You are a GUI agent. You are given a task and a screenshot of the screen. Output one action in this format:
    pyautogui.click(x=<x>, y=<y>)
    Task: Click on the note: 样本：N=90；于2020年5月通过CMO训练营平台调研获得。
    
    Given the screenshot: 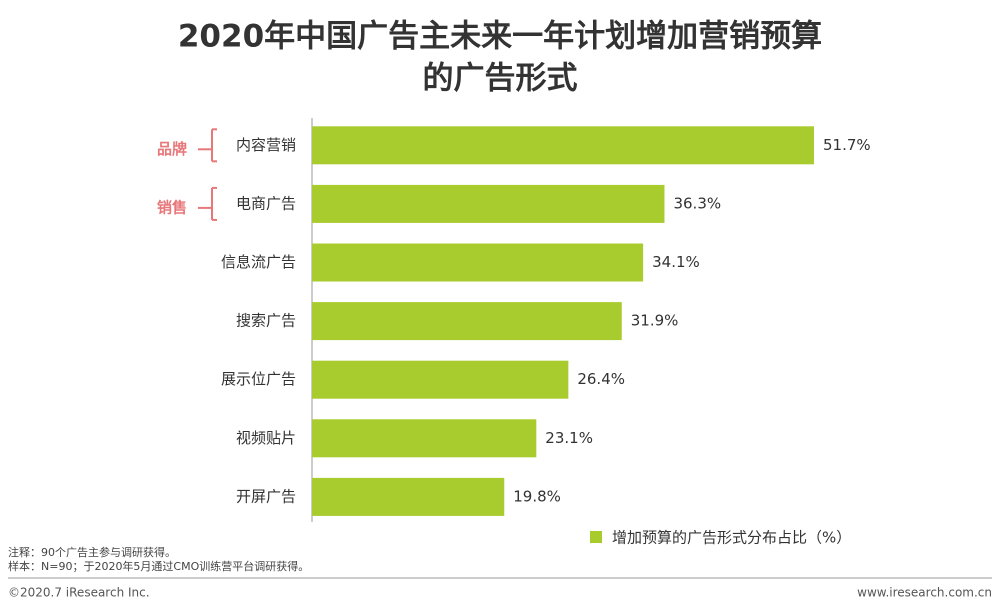 What is the action you would take?
    pyautogui.click(x=158, y=566)
    